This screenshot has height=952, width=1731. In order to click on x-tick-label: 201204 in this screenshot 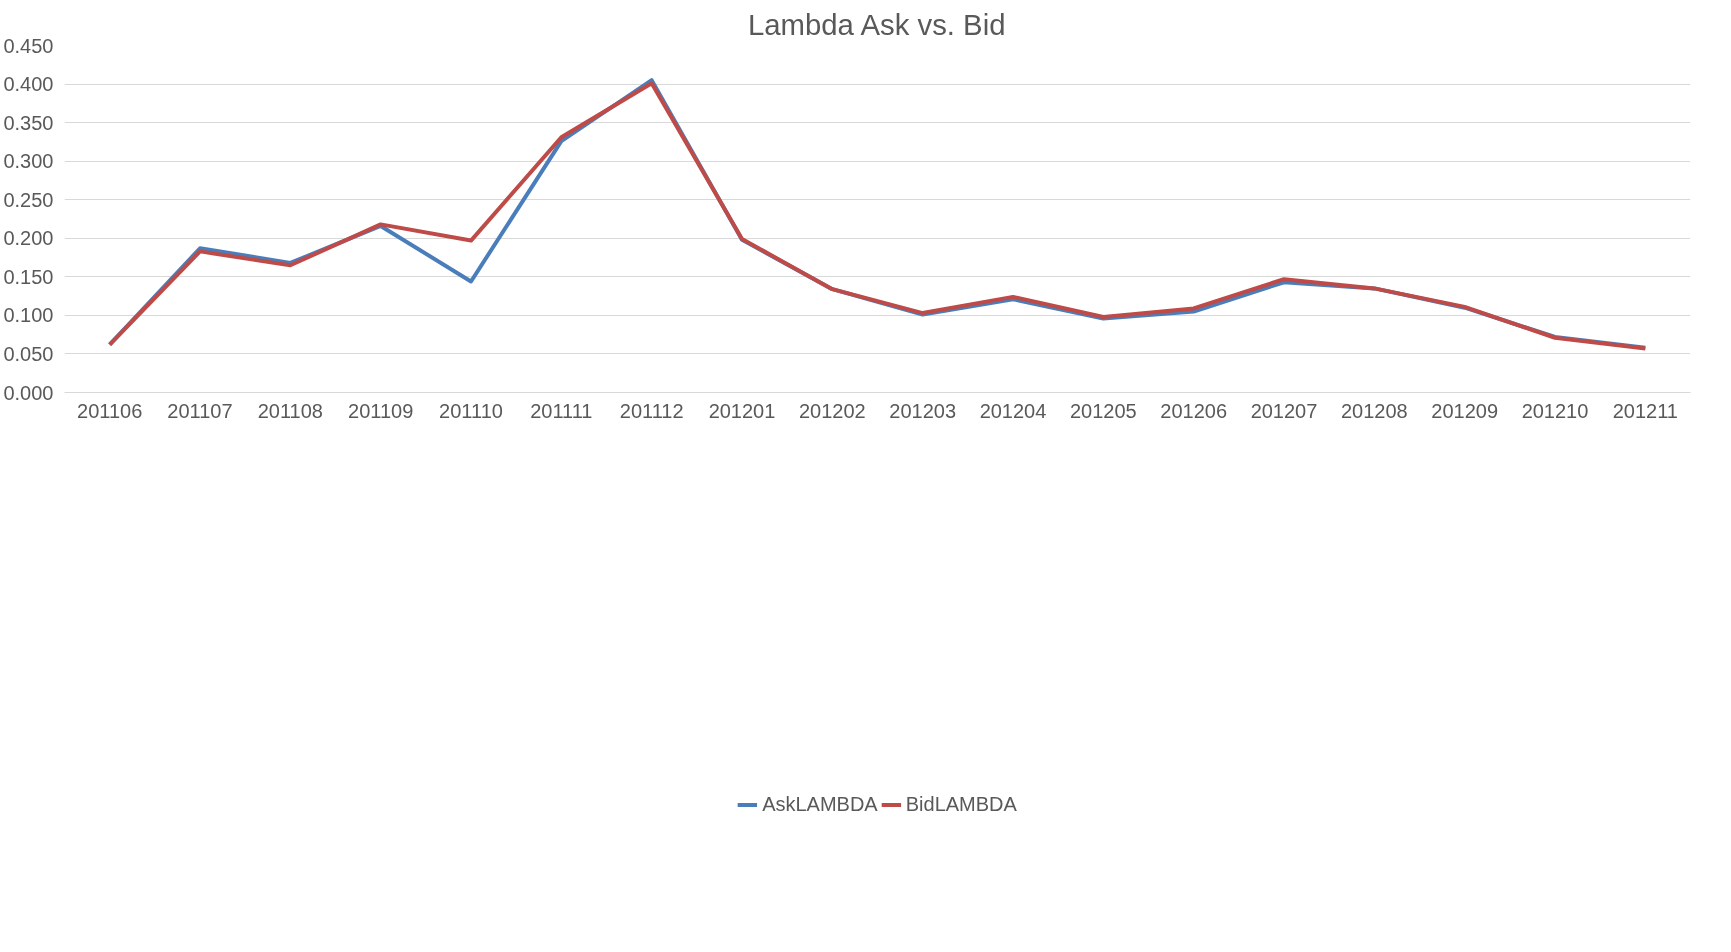, I will do `click(1013, 410)`.